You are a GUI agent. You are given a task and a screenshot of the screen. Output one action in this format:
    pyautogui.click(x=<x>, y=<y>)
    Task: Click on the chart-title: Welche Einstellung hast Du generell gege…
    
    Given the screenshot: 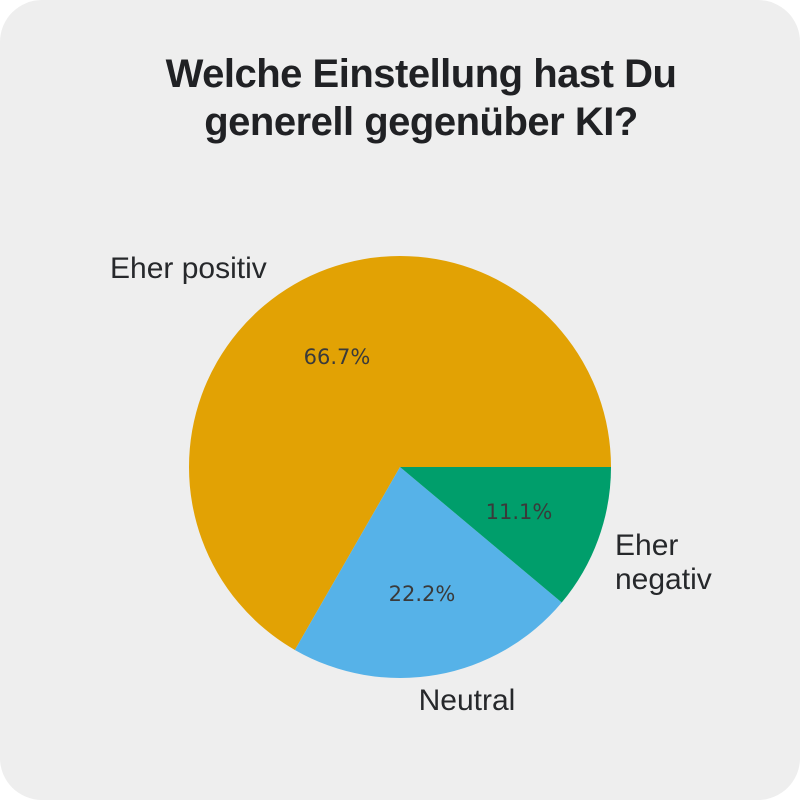 What is the action you would take?
    pyautogui.click(x=421, y=98)
    